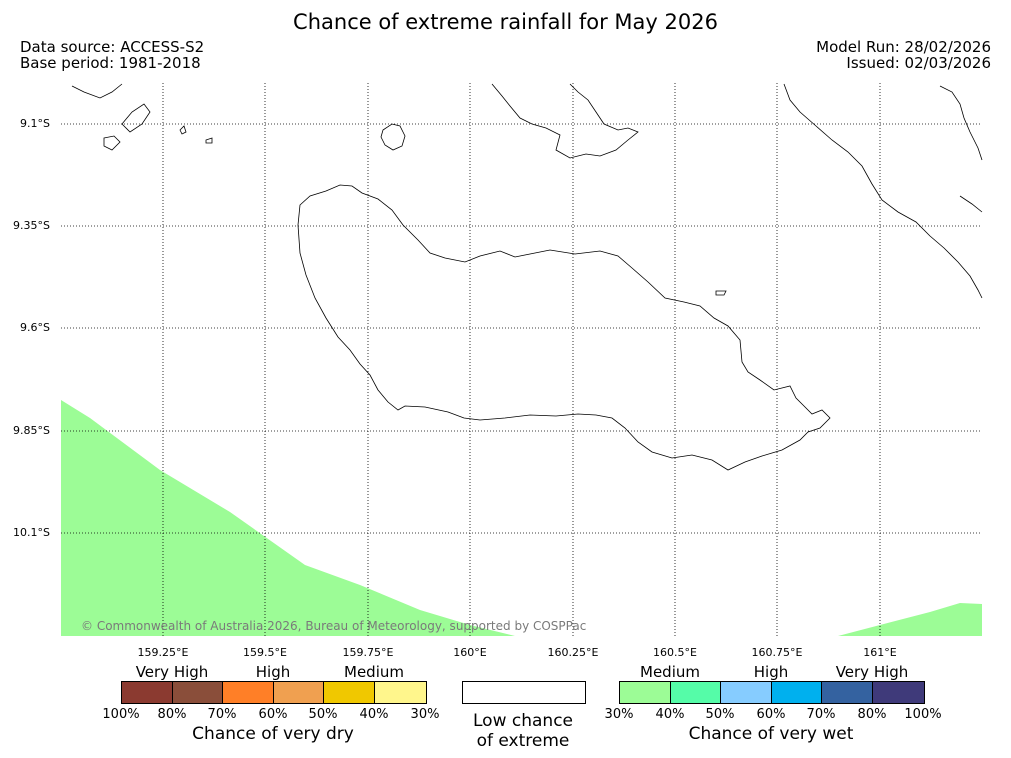  What do you see at coordinates (675, 652) in the screenshot?
I see `lon-label: 160.5°E` at bounding box center [675, 652].